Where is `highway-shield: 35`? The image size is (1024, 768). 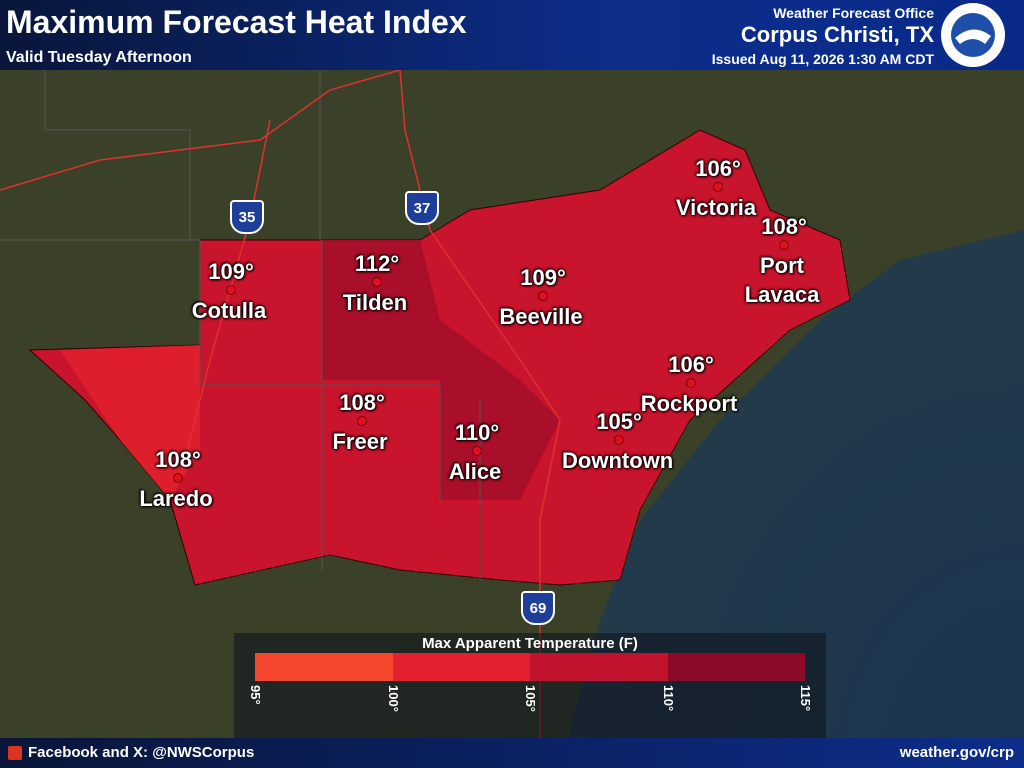 highway-shield: 35 is located at coordinates (247, 217).